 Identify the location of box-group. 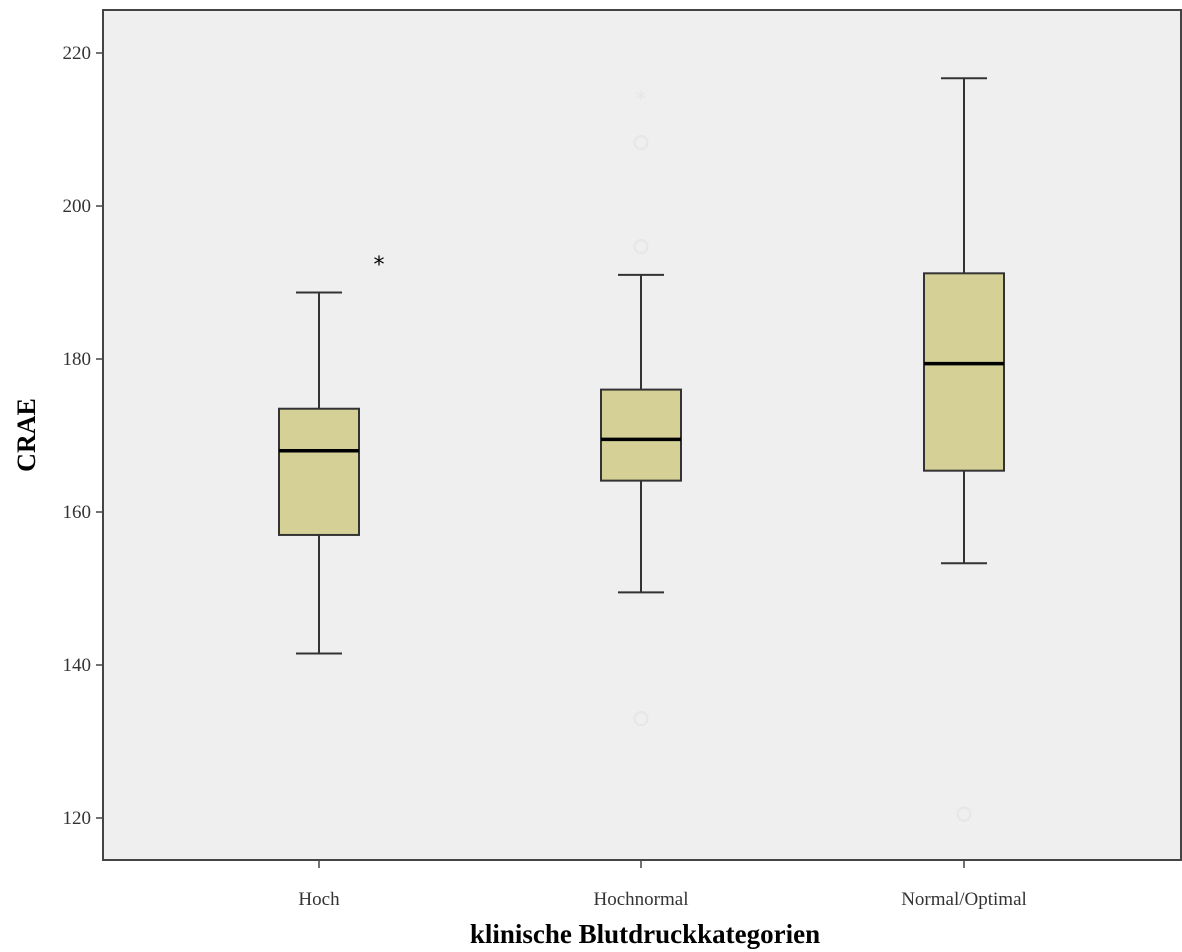
(964, 449).